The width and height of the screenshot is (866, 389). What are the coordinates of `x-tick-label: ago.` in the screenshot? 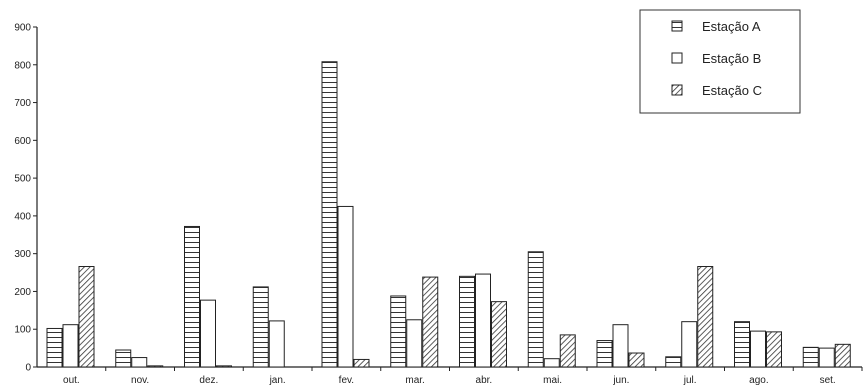 It's located at (758, 380).